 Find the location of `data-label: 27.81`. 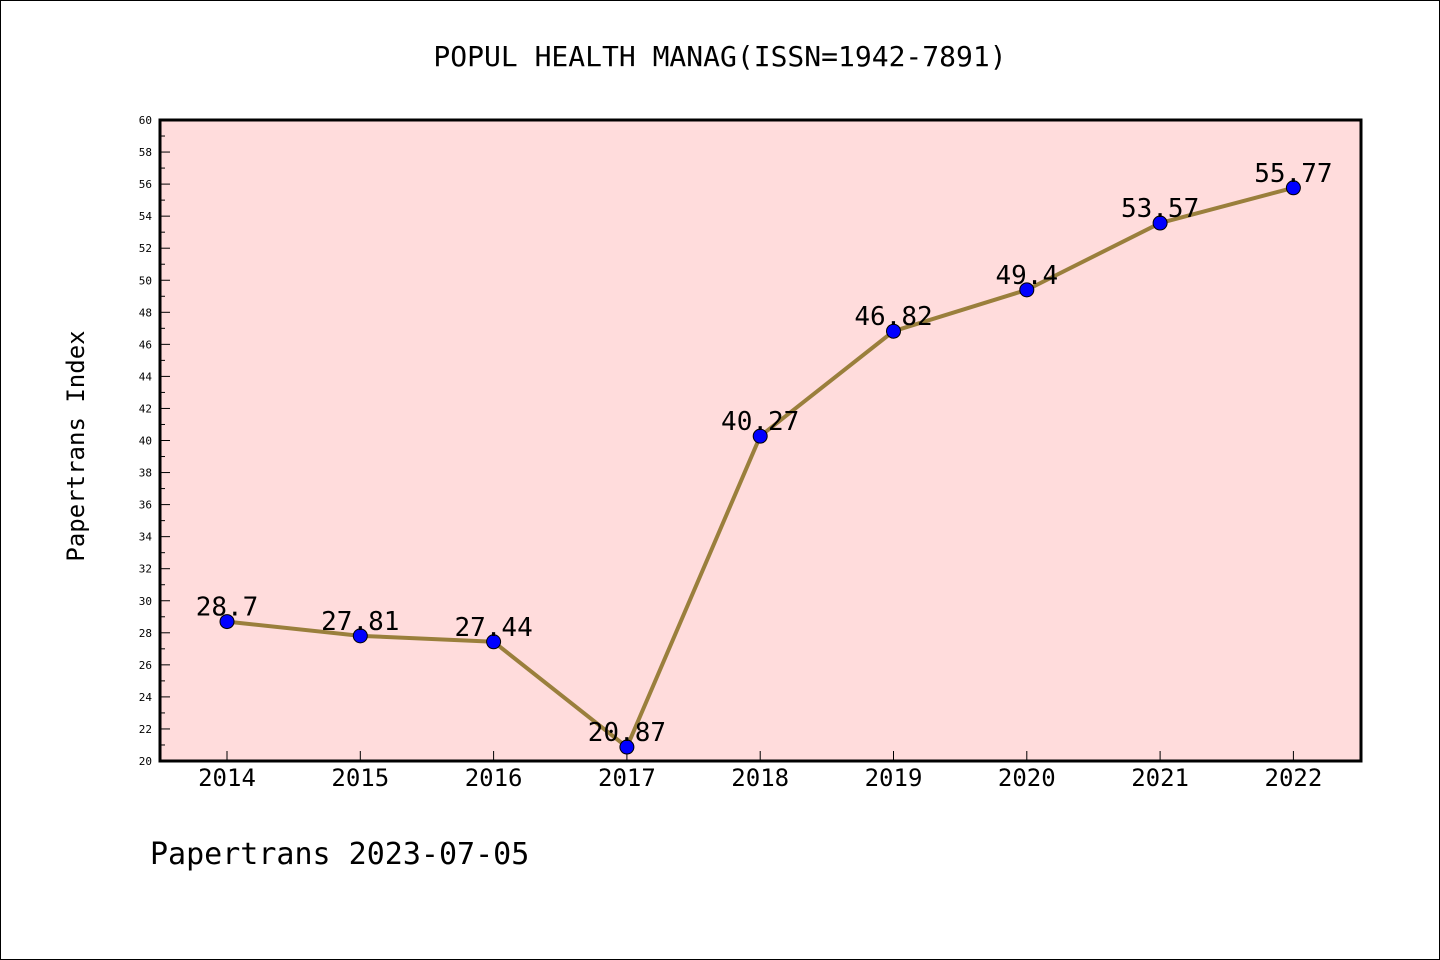

data-label: 27.81 is located at coordinates (360, 622).